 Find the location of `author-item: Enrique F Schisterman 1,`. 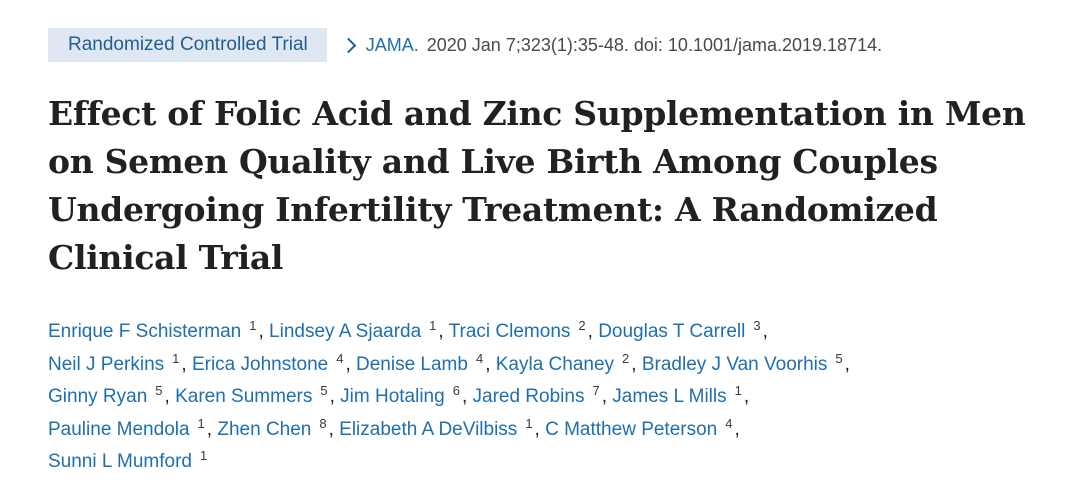

author-item: Enrique F Schisterman 1, is located at coordinates (159, 330).